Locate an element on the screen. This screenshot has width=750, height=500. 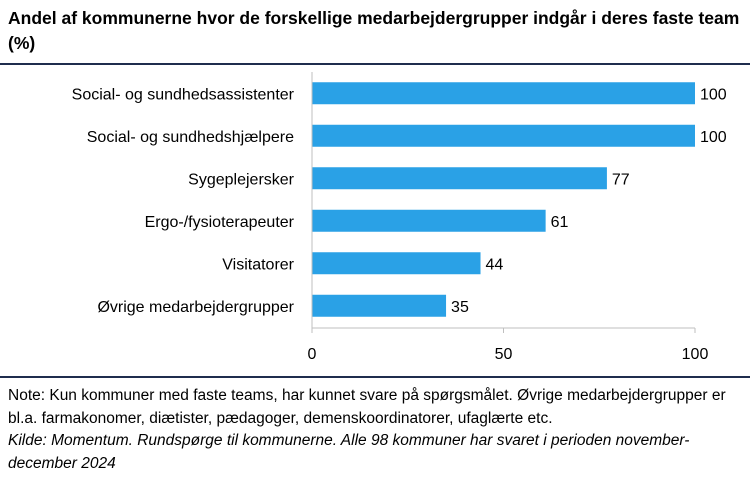
category-label-5: Øvrige medarbejdergrupper is located at coordinates (195, 307).